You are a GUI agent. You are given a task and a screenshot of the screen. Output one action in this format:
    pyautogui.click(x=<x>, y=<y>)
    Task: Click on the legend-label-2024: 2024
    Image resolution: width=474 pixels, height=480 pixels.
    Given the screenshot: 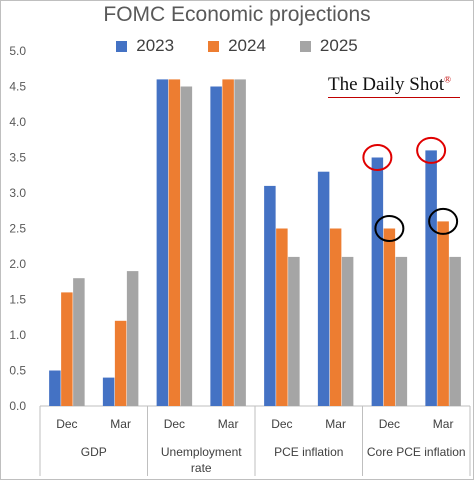 What is the action you would take?
    pyautogui.click(x=247, y=45)
    